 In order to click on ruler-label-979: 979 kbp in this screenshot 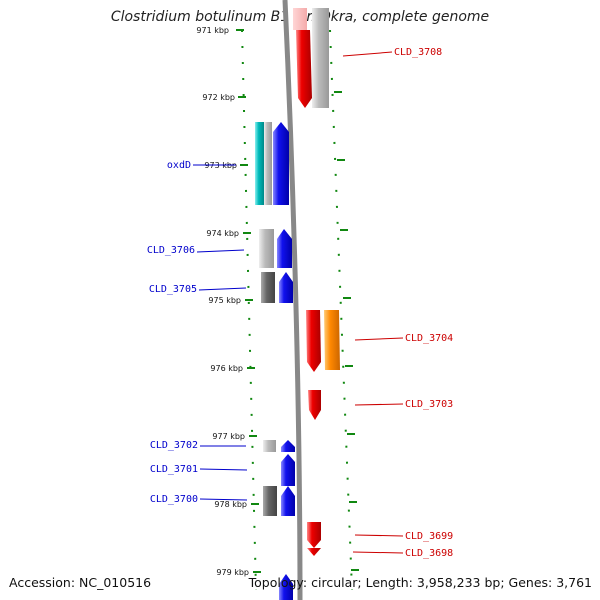, I will do `click(232, 572)`.